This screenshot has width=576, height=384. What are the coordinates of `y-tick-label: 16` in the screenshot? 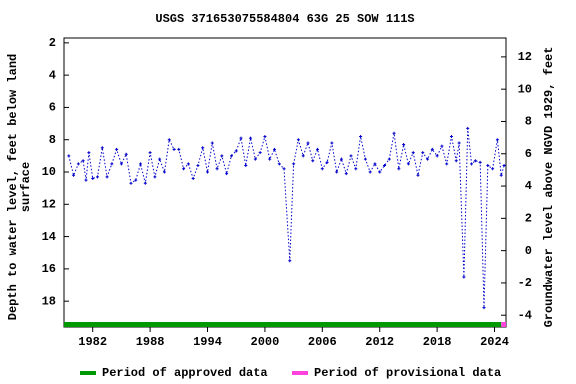 It's located at (49, 269).